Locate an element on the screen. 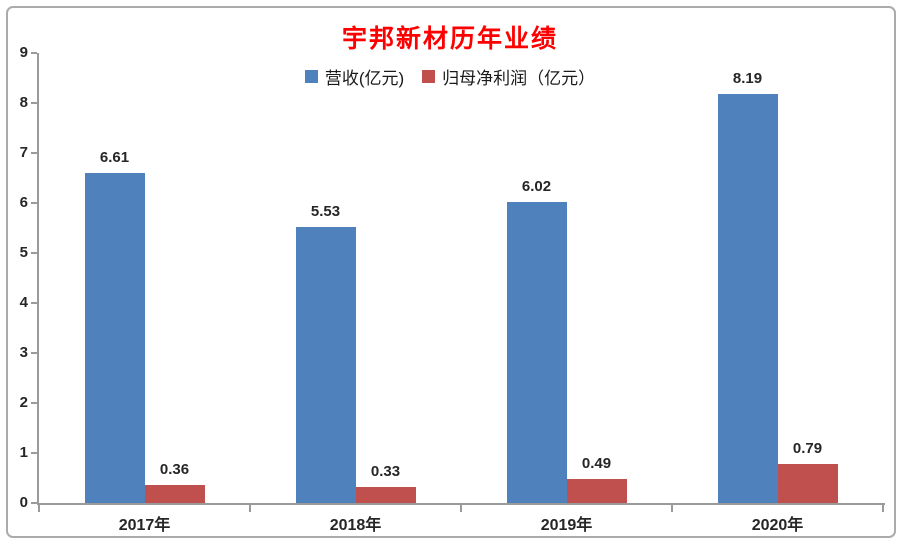 The width and height of the screenshot is (900, 551). y-tick-label: 0 is located at coordinates (23, 502).